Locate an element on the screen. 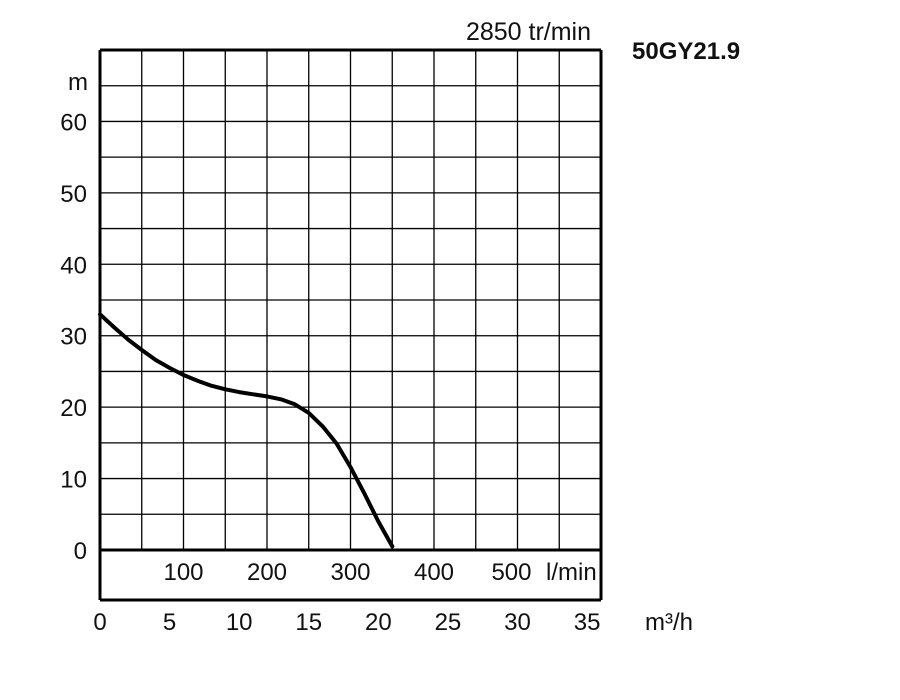  y-tick-label: 40 is located at coordinates (73, 265).